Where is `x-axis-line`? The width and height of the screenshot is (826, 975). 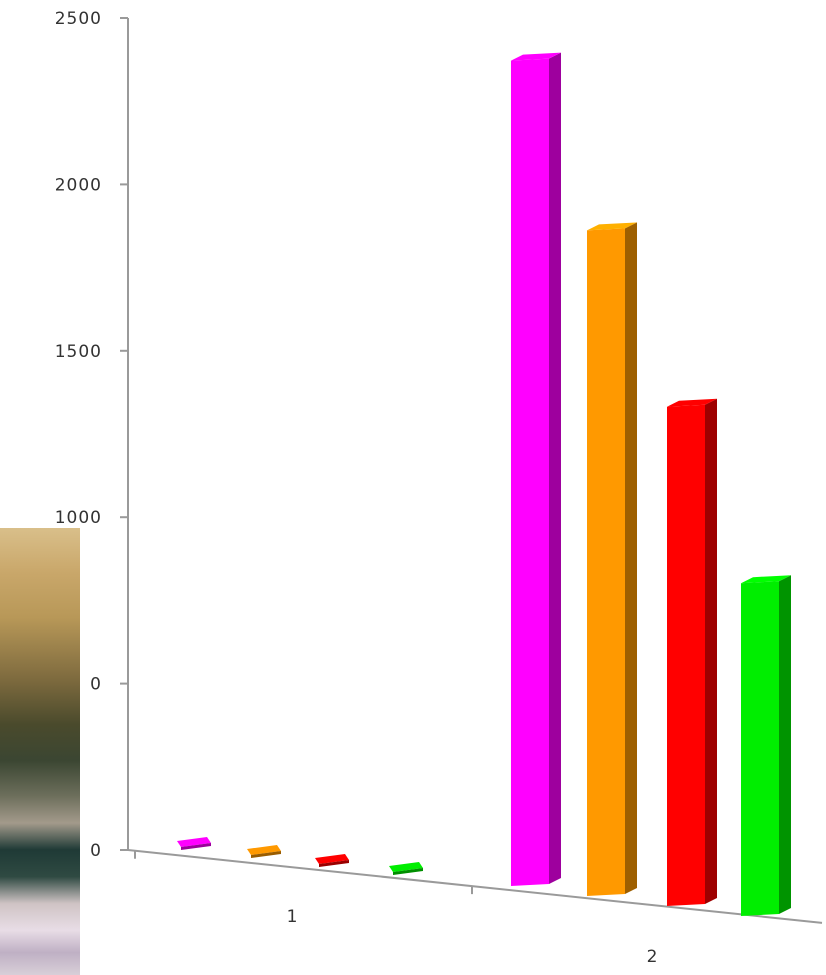
x-axis-line is located at coordinates (475, 886).